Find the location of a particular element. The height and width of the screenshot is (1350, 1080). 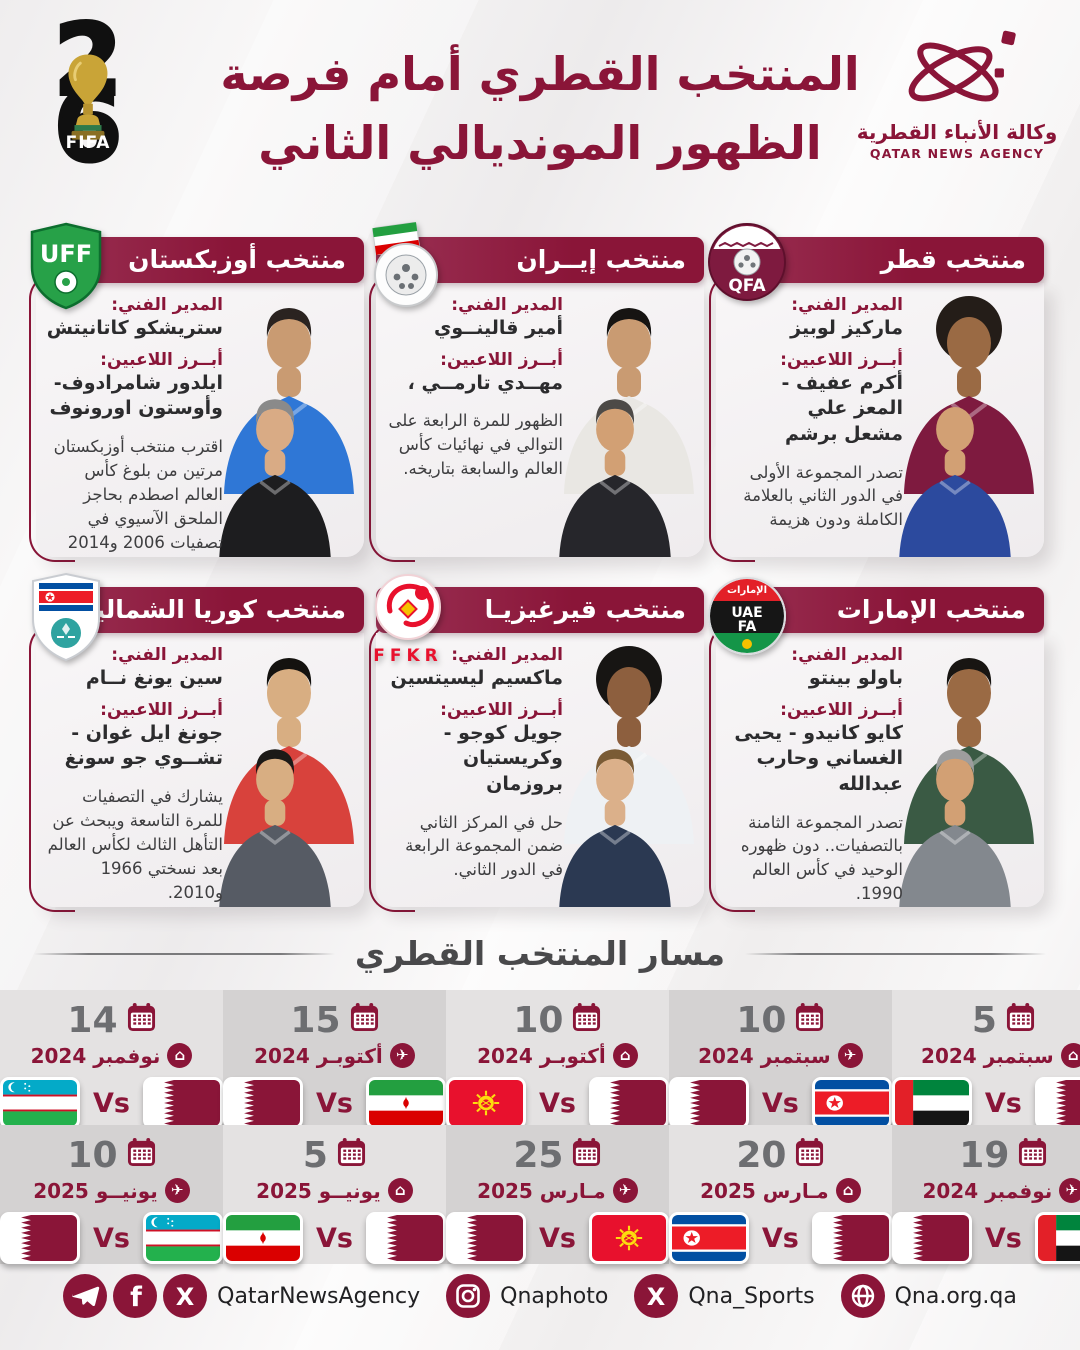

flag-uae-icon is located at coordinates (1057, 1238).